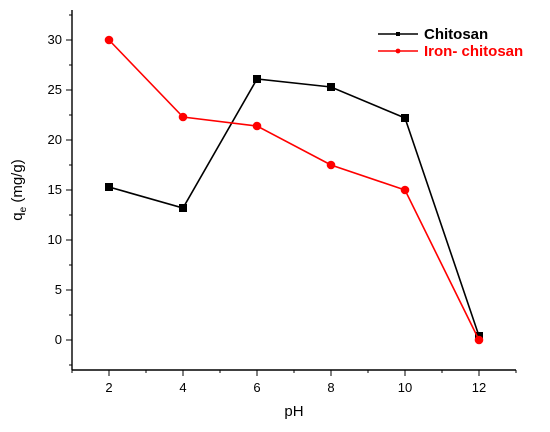 The height and width of the screenshot is (432, 550). What do you see at coordinates (405, 387) in the screenshot?
I see `x-tick-label: 10` at bounding box center [405, 387].